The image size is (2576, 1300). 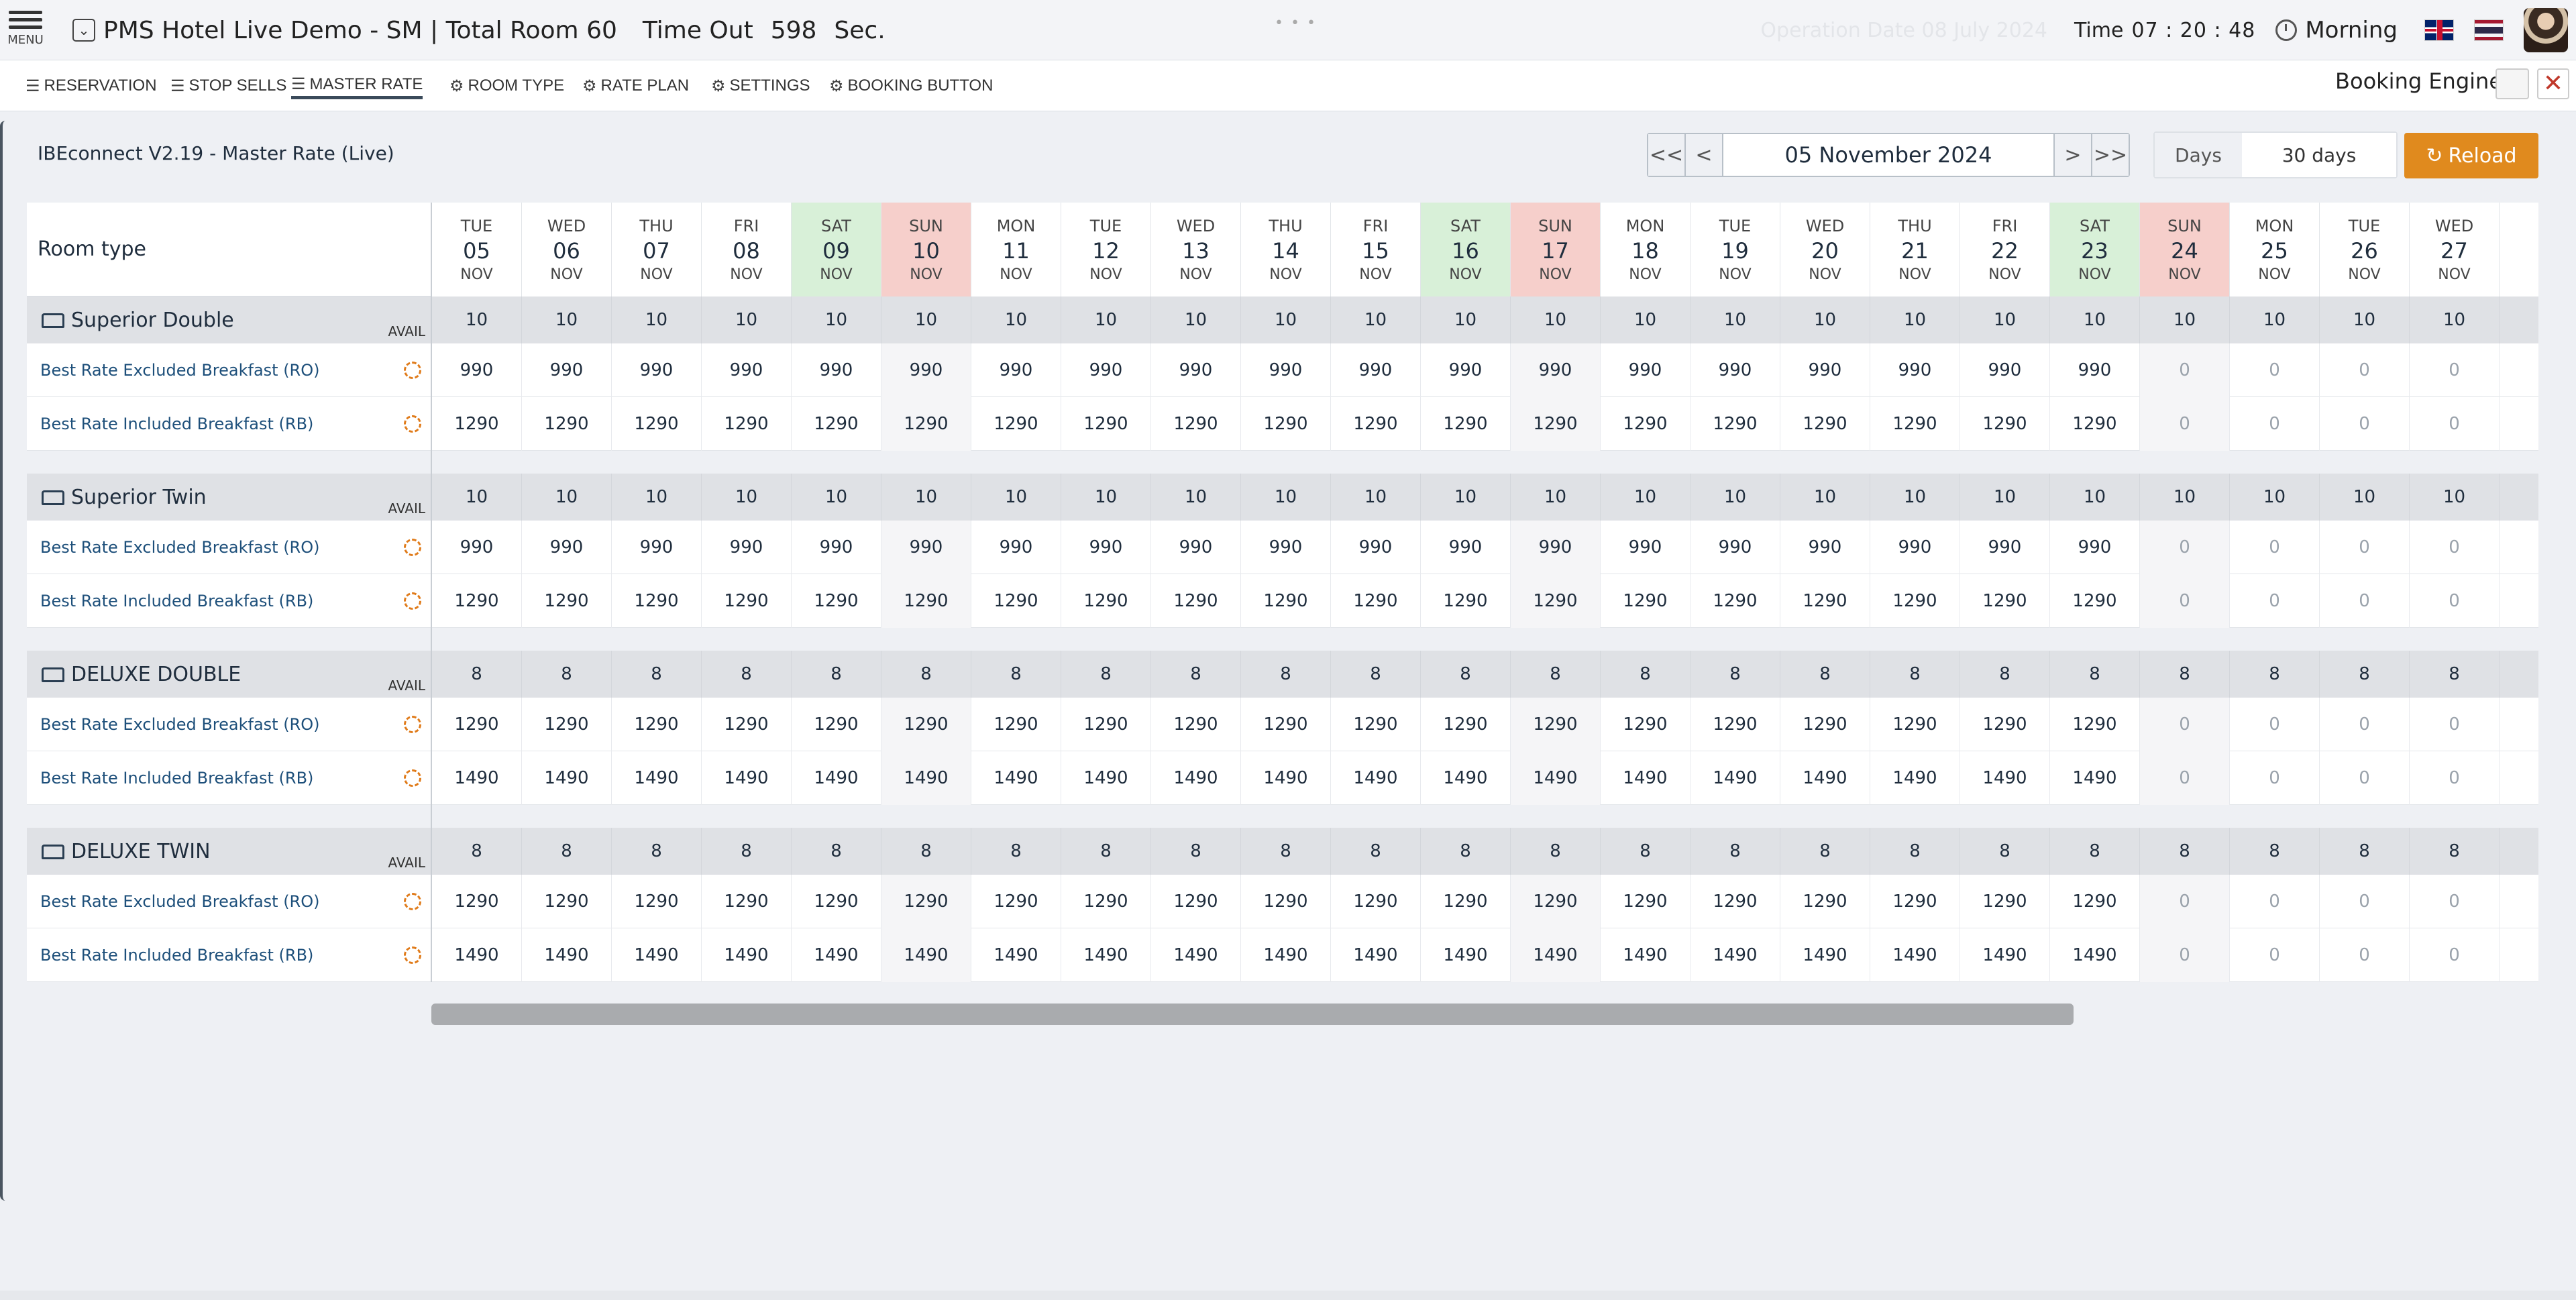 What do you see at coordinates (1825, 250) in the screenshot?
I see `date-header: WED 20 NOV` at bounding box center [1825, 250].